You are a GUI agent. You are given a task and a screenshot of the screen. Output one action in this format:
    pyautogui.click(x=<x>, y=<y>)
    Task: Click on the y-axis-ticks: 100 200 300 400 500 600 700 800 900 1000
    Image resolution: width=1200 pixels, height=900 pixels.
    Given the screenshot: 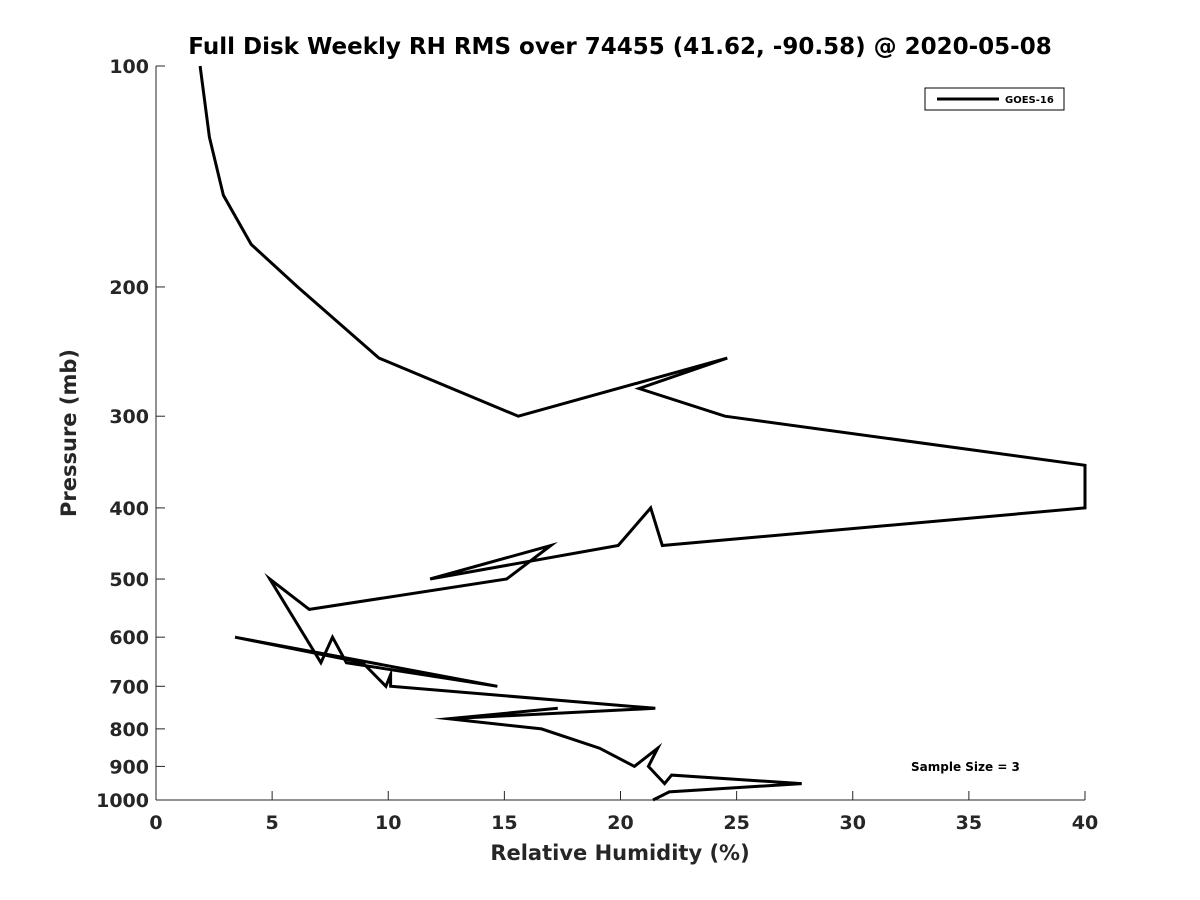 What is the action you would take?
    pyautogui.click(x=130, y=434)
    